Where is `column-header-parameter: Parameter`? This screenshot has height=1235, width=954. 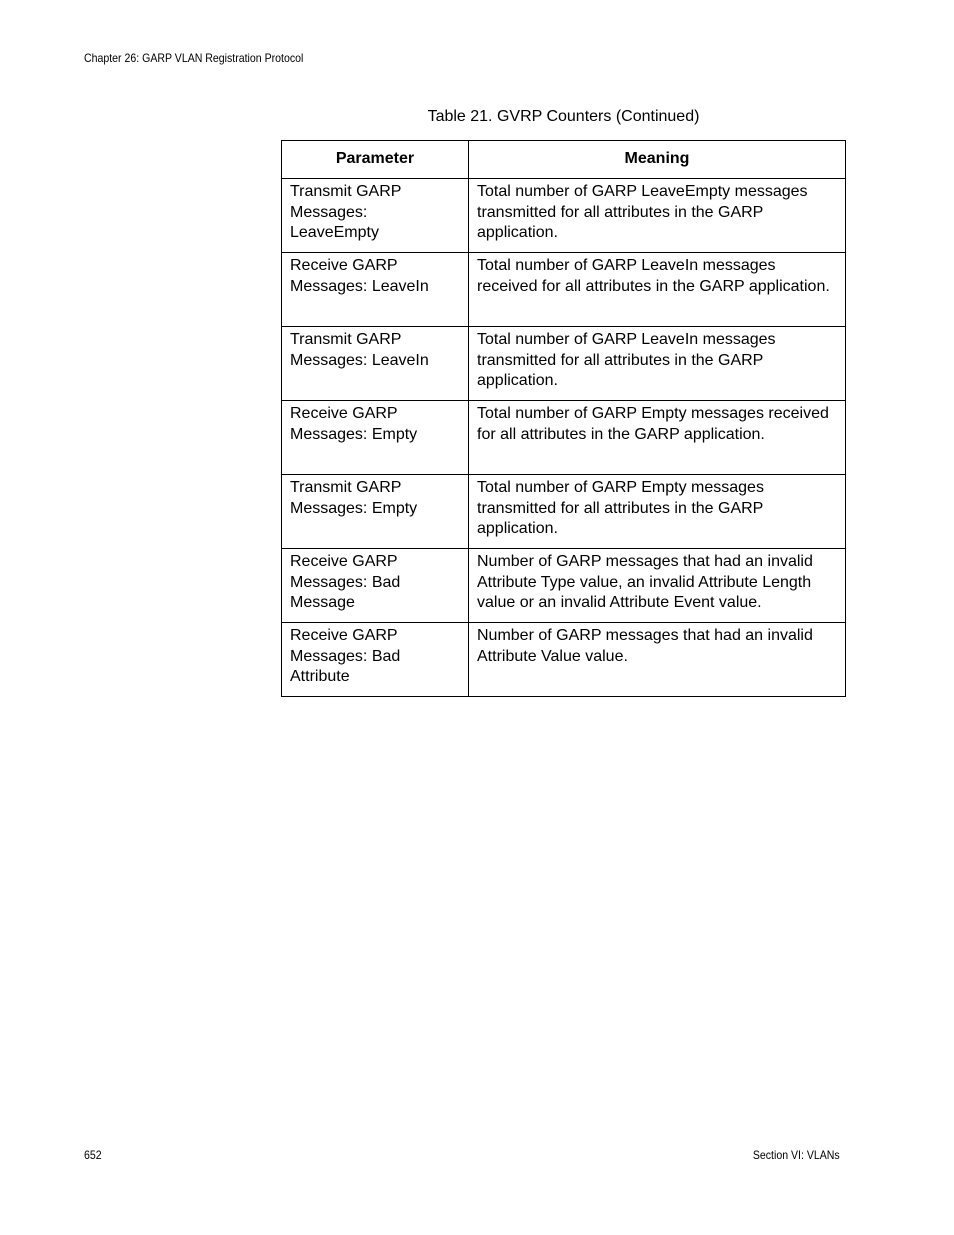
column-header-parameter: Parameter is located at coordinates (375, 159).